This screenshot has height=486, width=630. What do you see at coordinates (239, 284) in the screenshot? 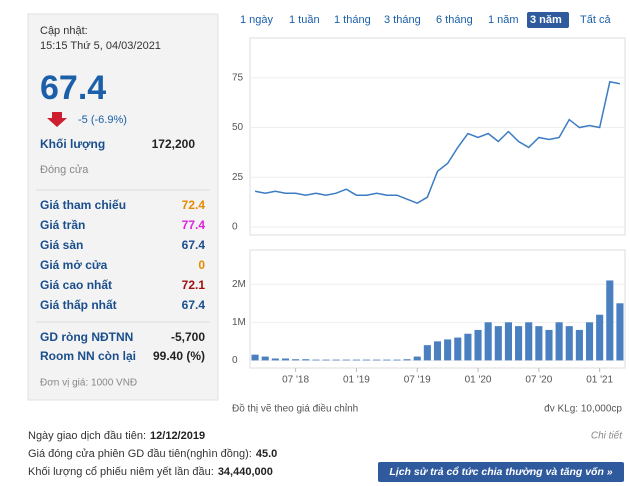
I see `y-tick-label: 2M` at bounding box center [239, 284].